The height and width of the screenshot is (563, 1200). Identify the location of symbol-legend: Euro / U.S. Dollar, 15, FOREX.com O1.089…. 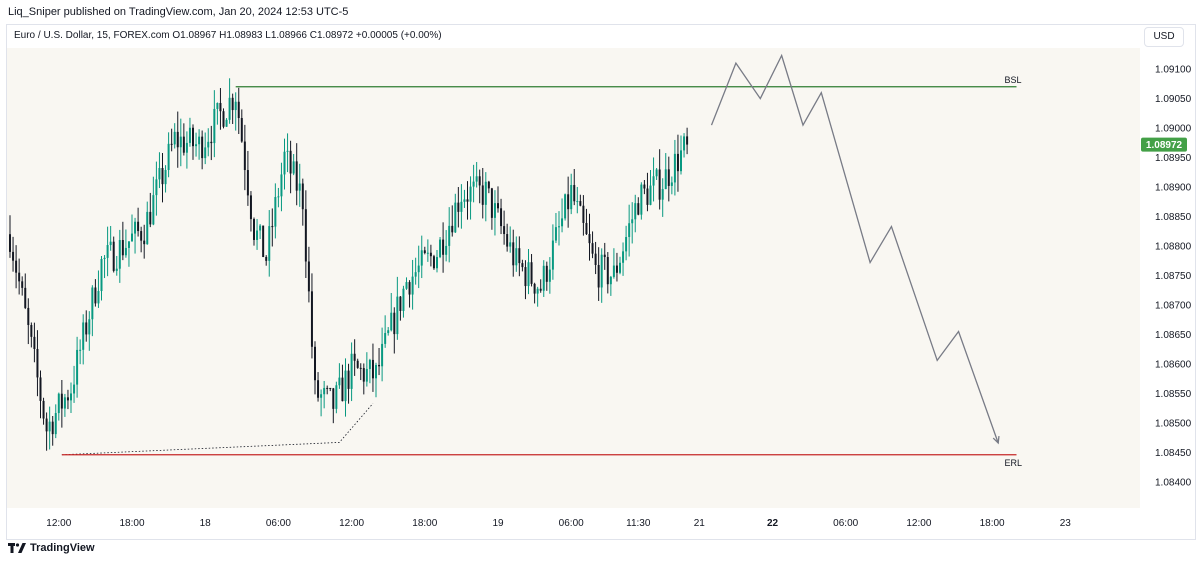
(228, 35).